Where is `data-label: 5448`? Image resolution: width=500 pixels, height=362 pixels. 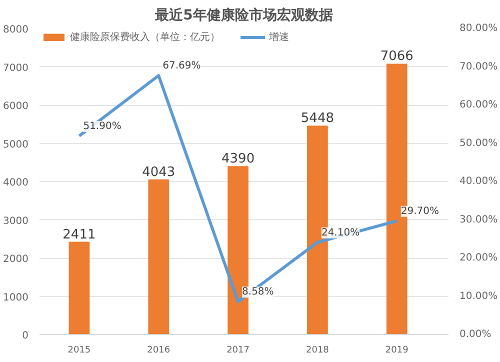
data-label: 5448 is located at coordinates (317, 118).